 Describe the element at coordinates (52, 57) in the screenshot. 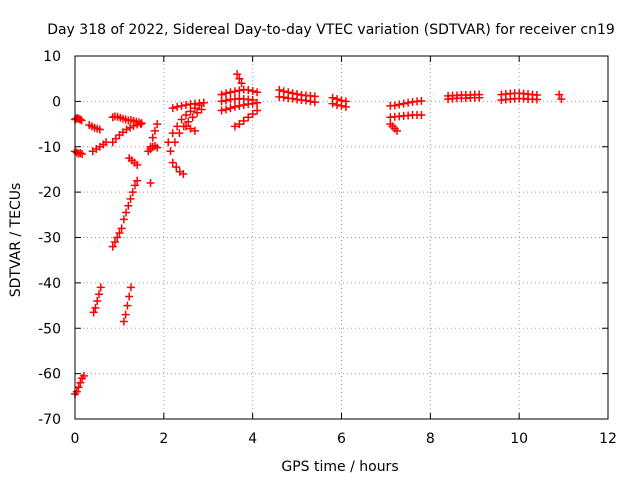

I see `y-tick-label: 10` at that location.